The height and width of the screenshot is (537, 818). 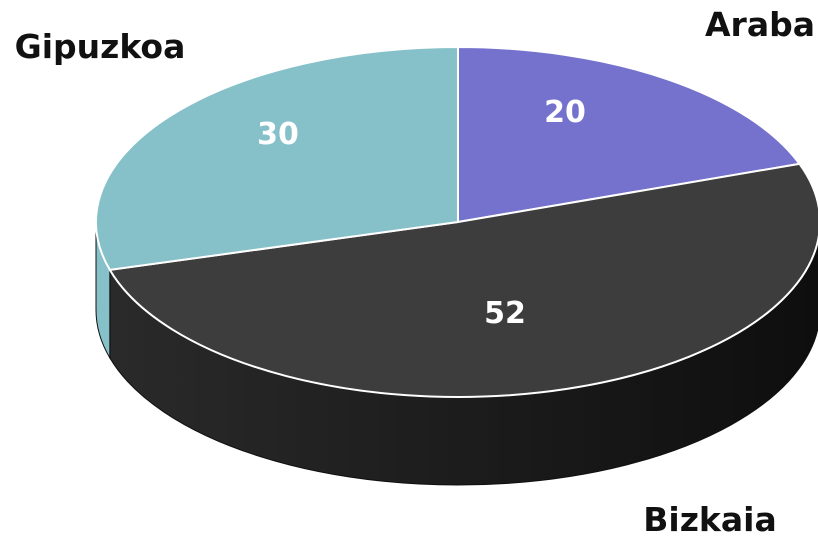 What do you see at coordinates (709, 518) in the screenshot?
I see `category-label-bizkaia: Bizkaia` at bounding box center [709, 518].